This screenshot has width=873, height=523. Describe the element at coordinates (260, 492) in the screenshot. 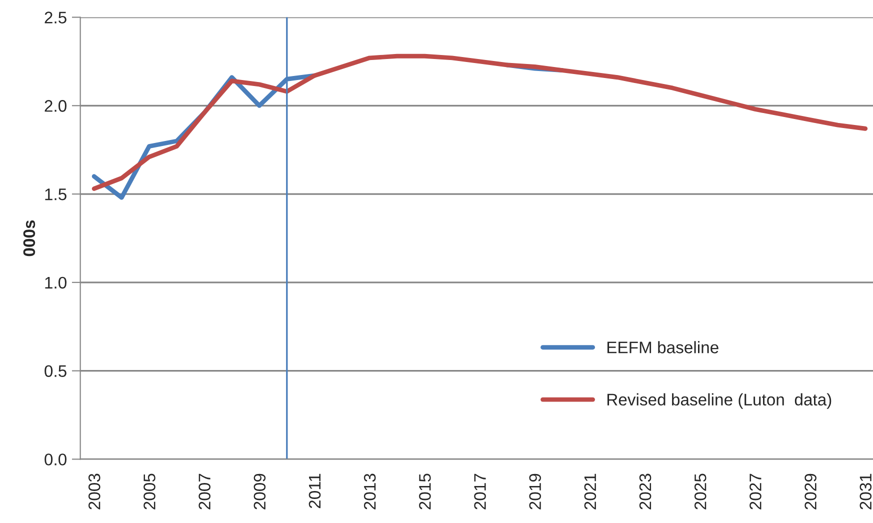

I see `x-tick-label: 2009` at that location.